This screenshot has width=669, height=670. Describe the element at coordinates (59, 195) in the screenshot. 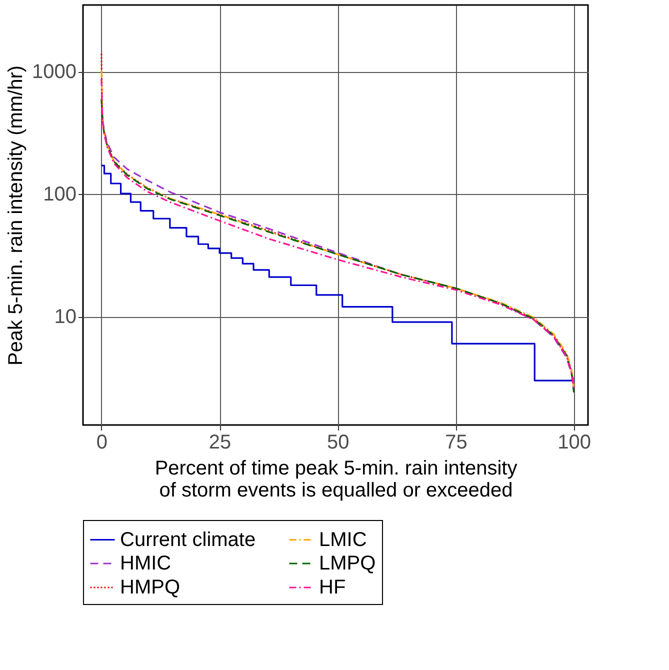

I see `y-tick-label: 100` at that location.